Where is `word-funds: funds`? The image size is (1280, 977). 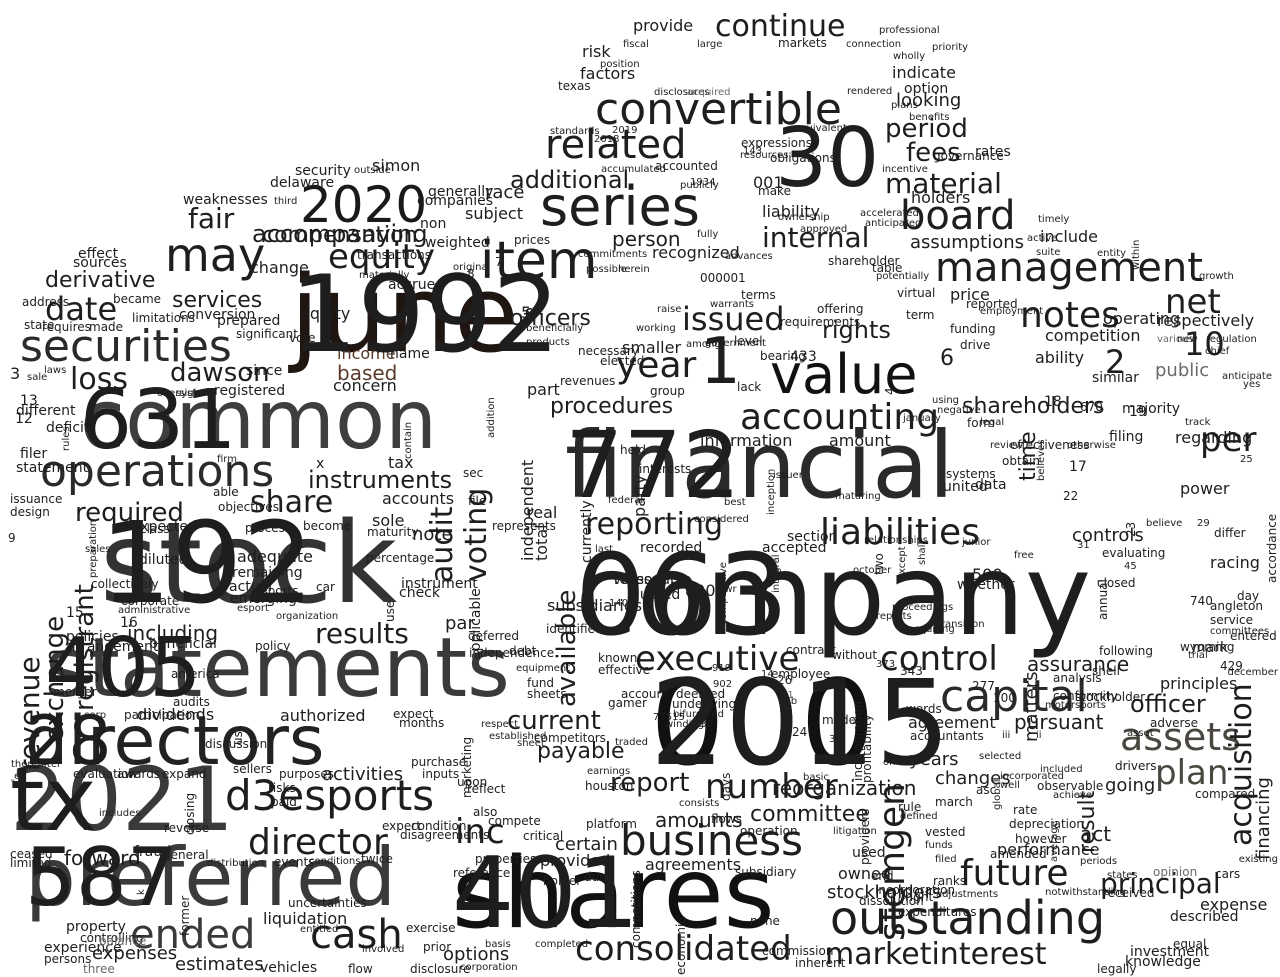 word-funds: funds is located at coordinates (939, 845).